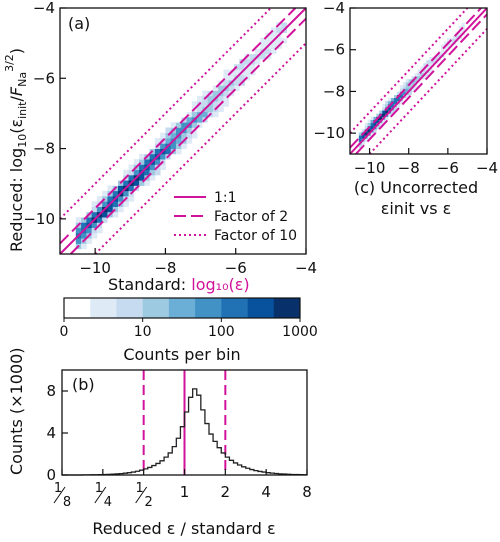 The width and height of the screenshot is (500, 542). I want to click on colorbar-tick-label: 0, so click(64, 332).